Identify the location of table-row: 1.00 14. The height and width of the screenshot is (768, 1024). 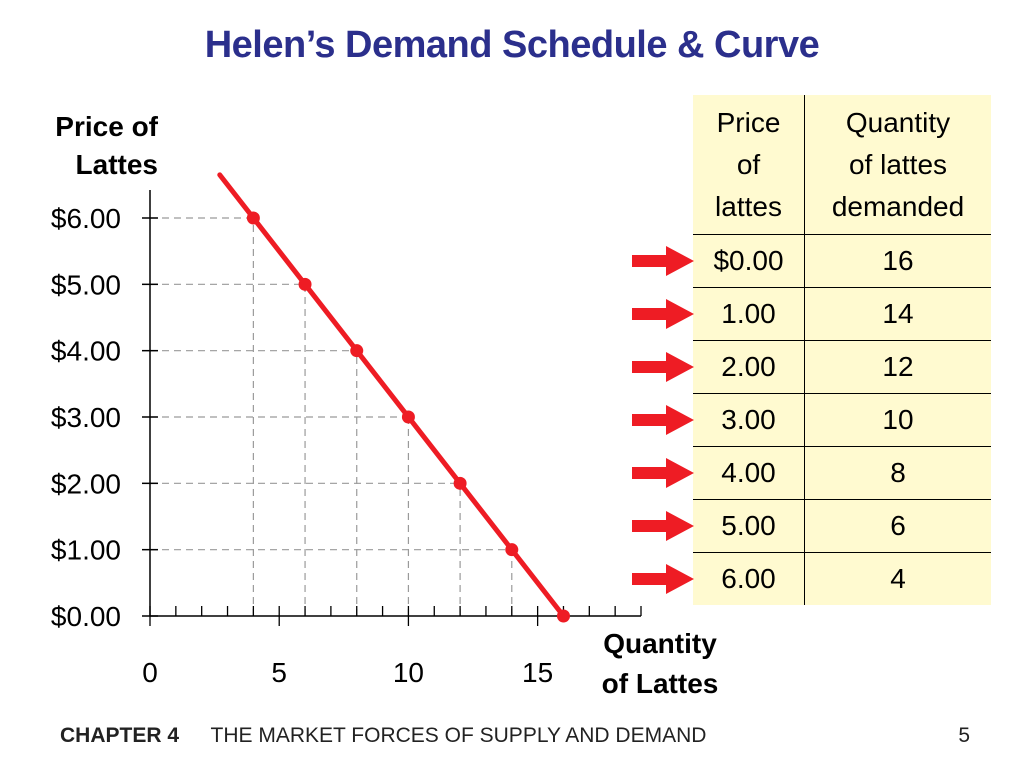
(842, 314).